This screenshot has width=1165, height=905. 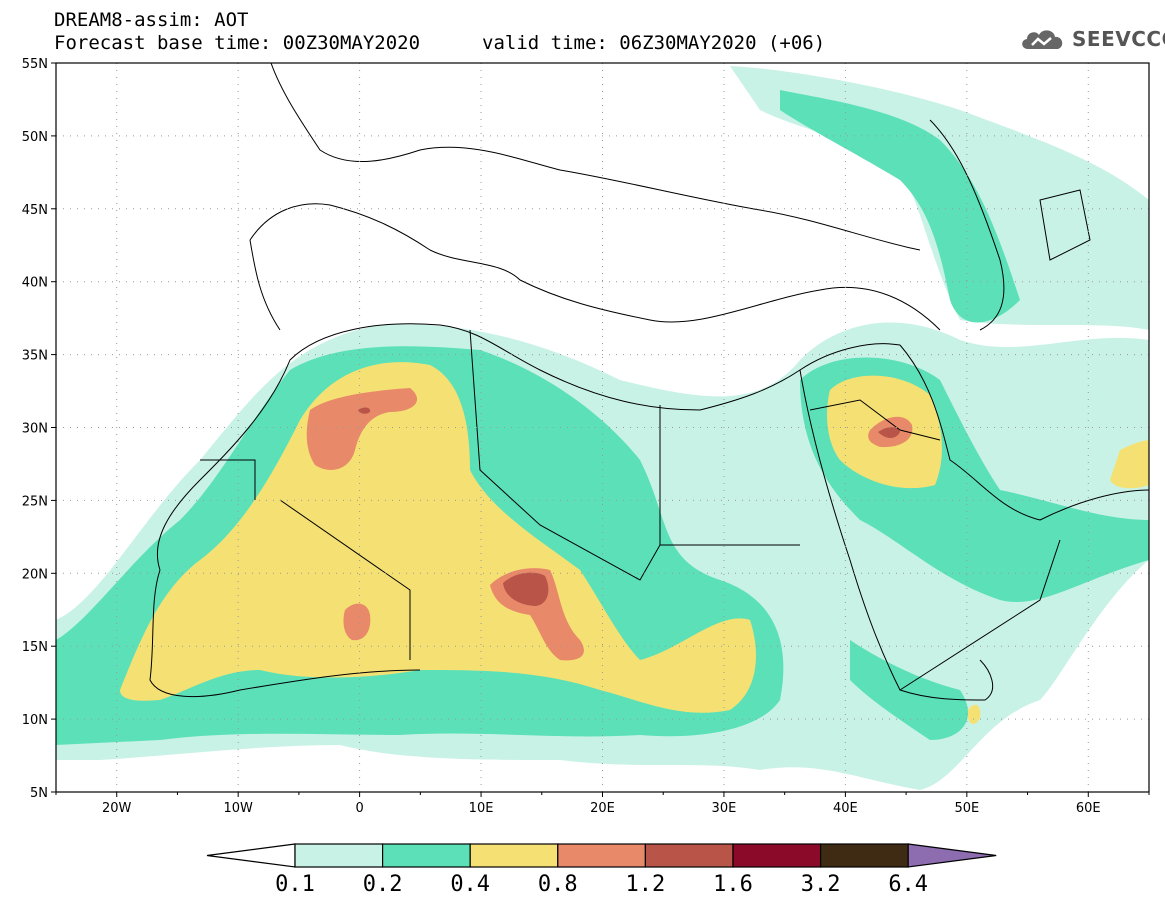 What do you see at coordinates (238, 808) in the screenshot?
I see `lon-tick-label: 10W` at bounding box center [238, 808].